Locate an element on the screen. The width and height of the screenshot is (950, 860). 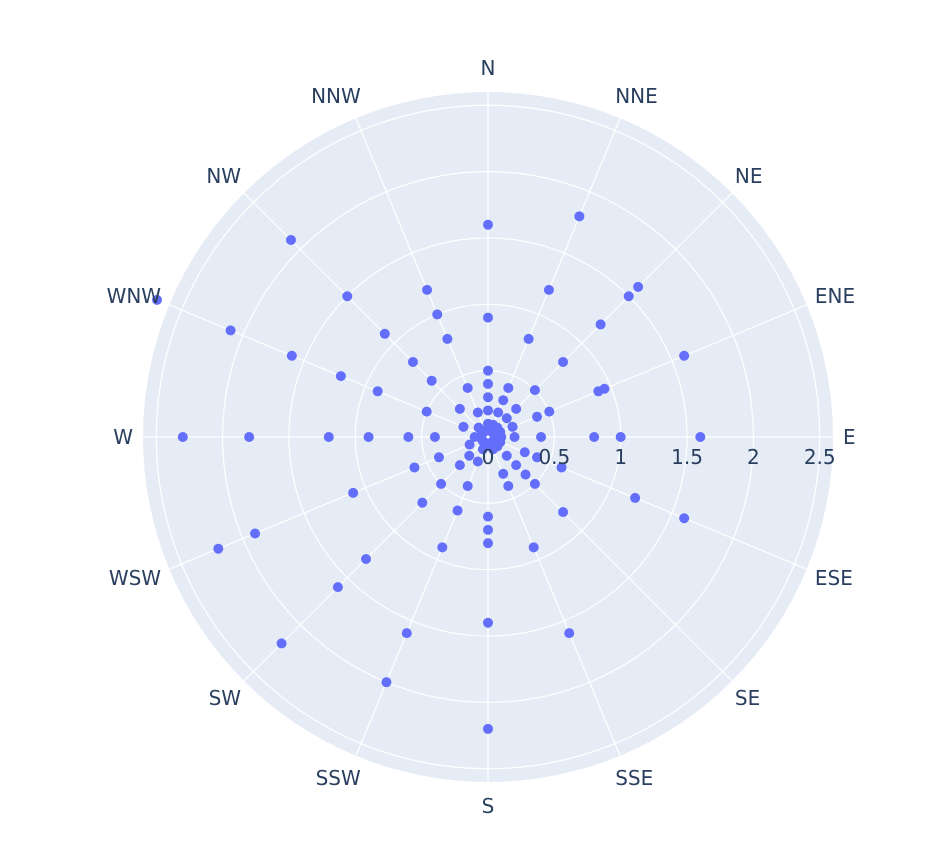
direction-label: SSW is located at coordinates (338, 778).